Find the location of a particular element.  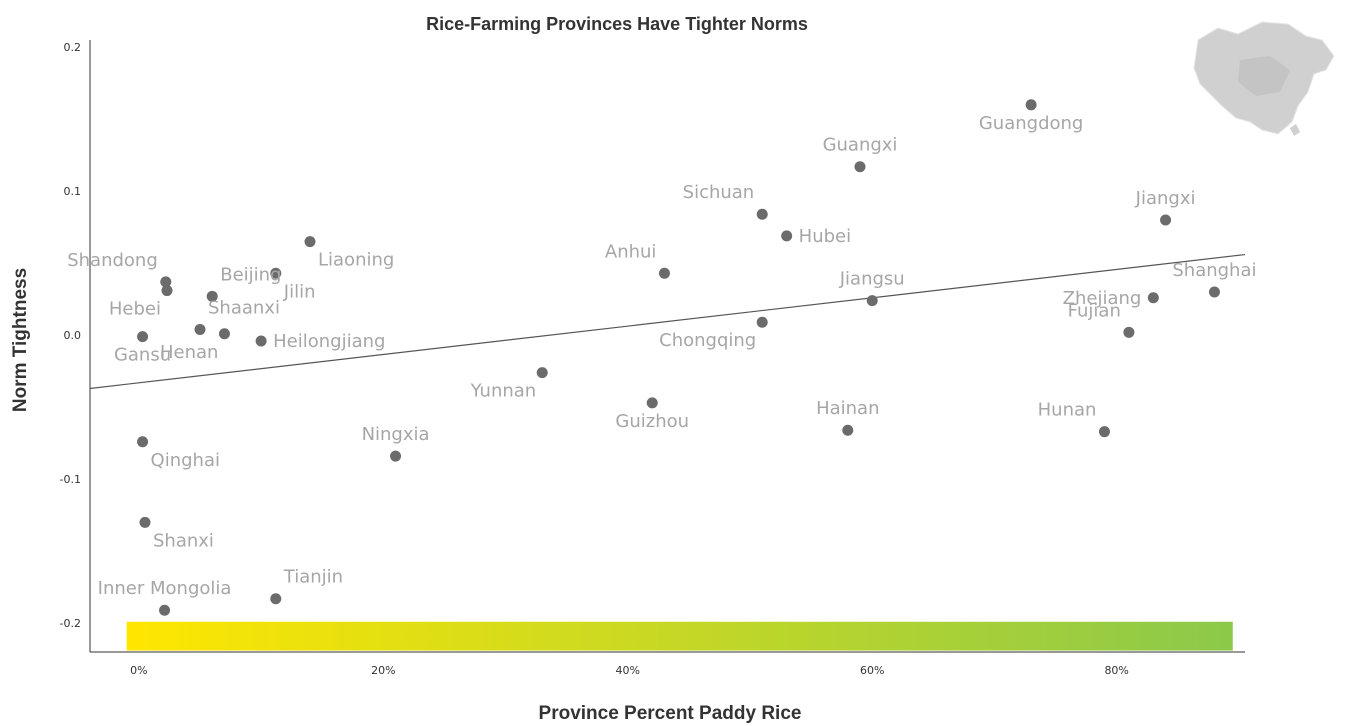

point-label: Shandong is located at coordinates (112, 260).